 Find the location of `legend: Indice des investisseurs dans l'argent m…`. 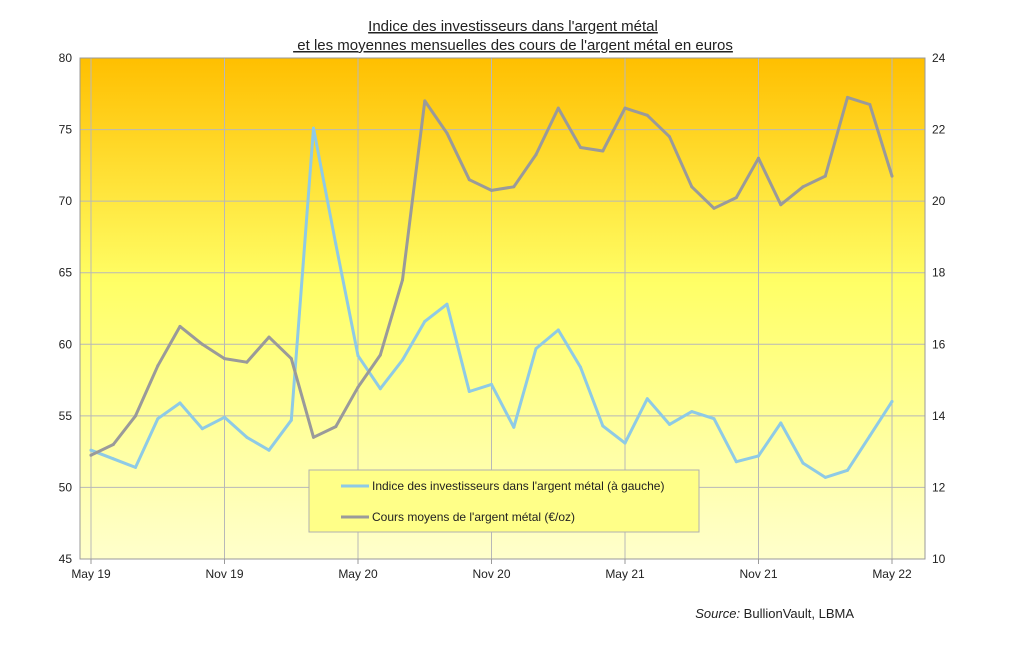

legend: Indice des investisseurs dans l'argent m… is located at coordinates (504, 501).